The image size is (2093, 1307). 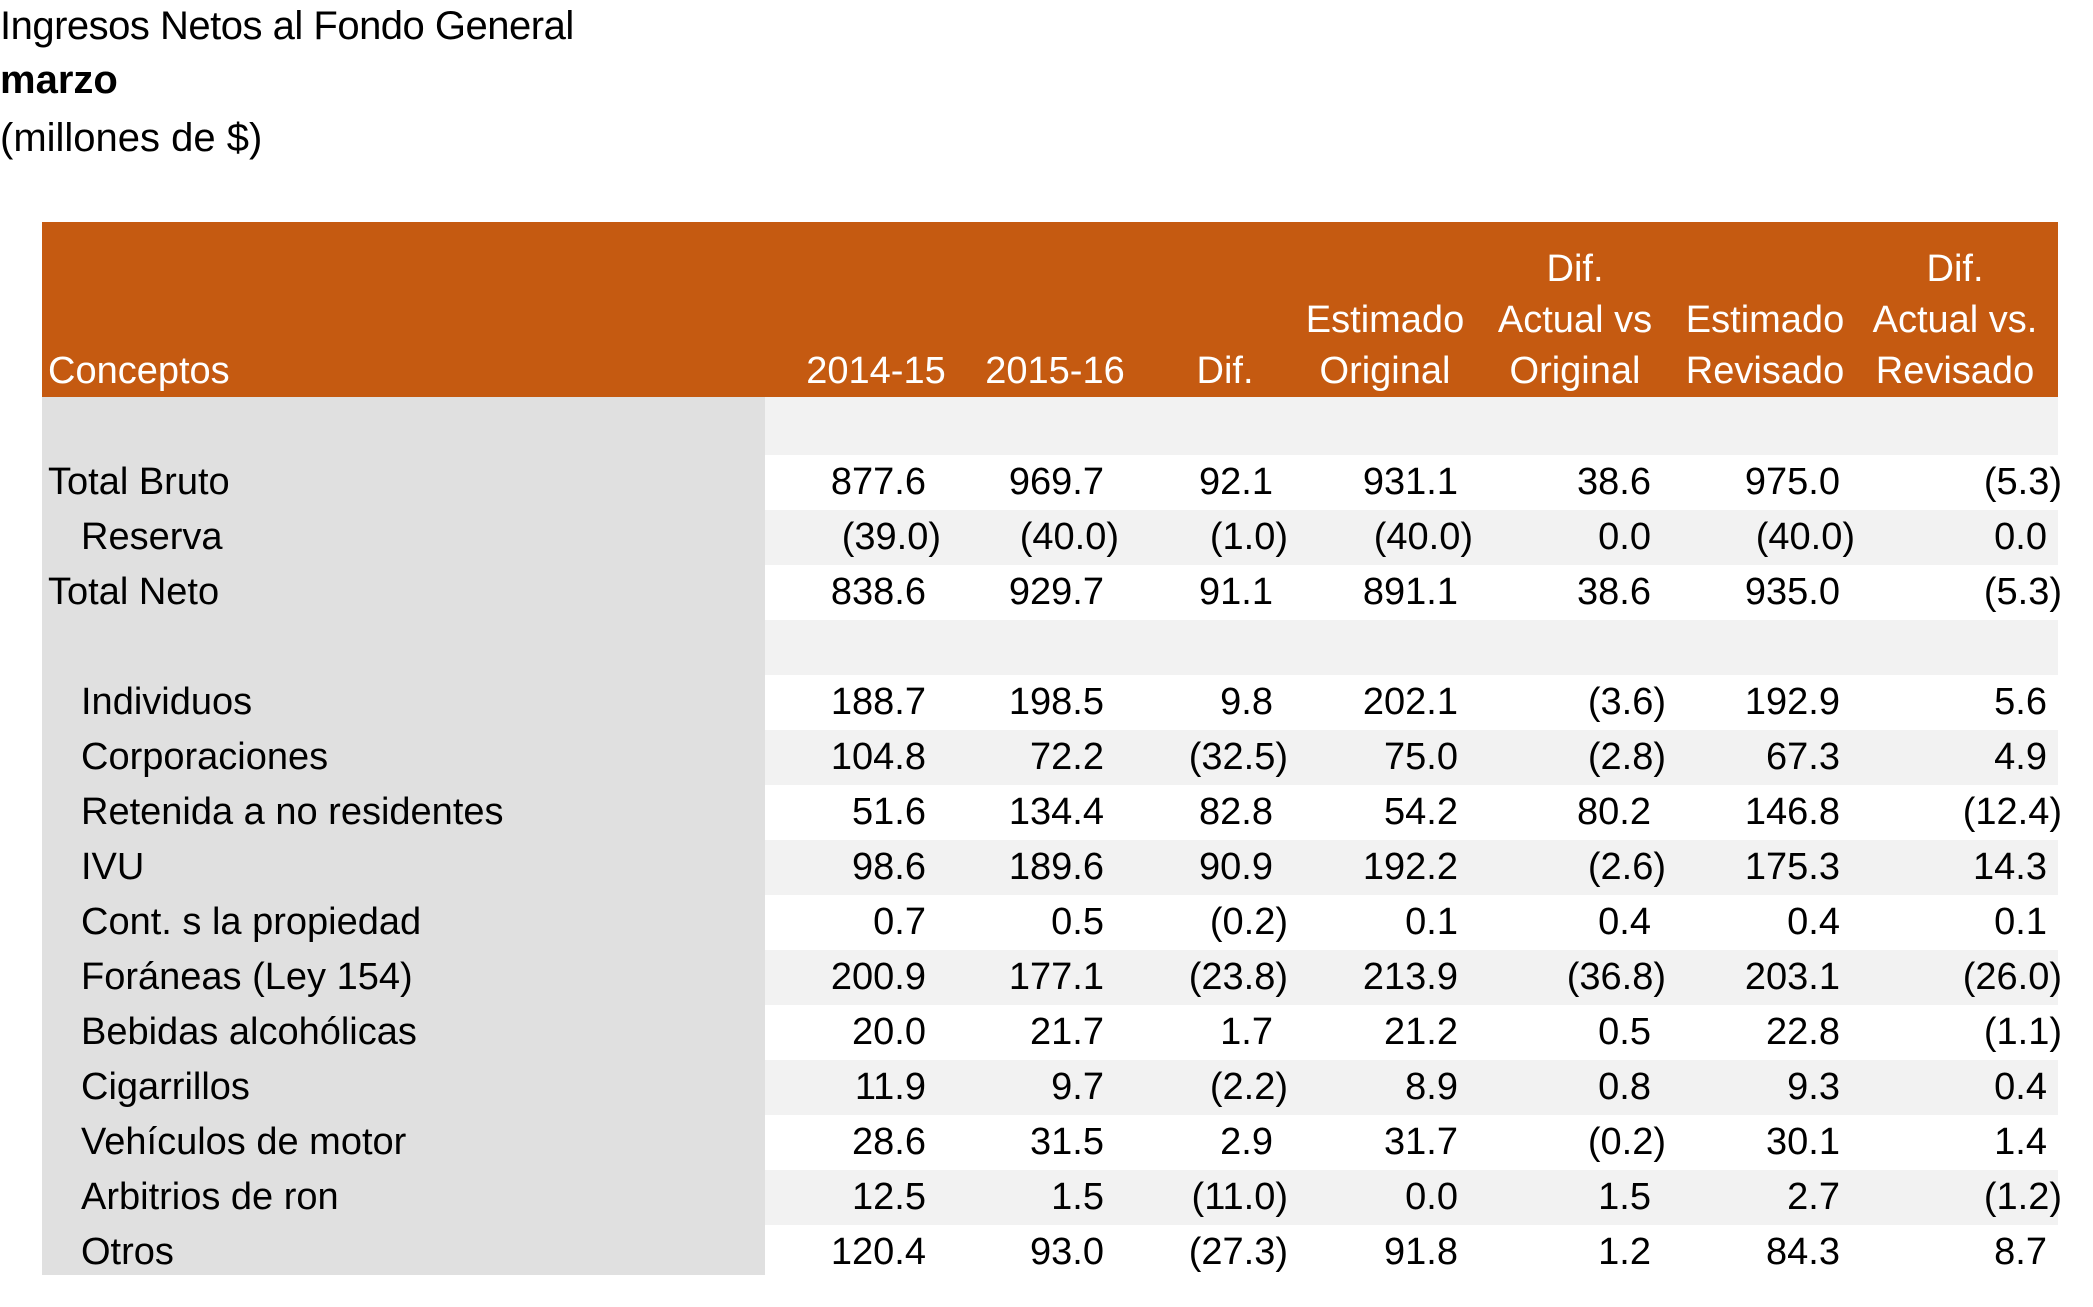 I want to click on cell-2014-15: (39.0), so click(x=891, y=537).